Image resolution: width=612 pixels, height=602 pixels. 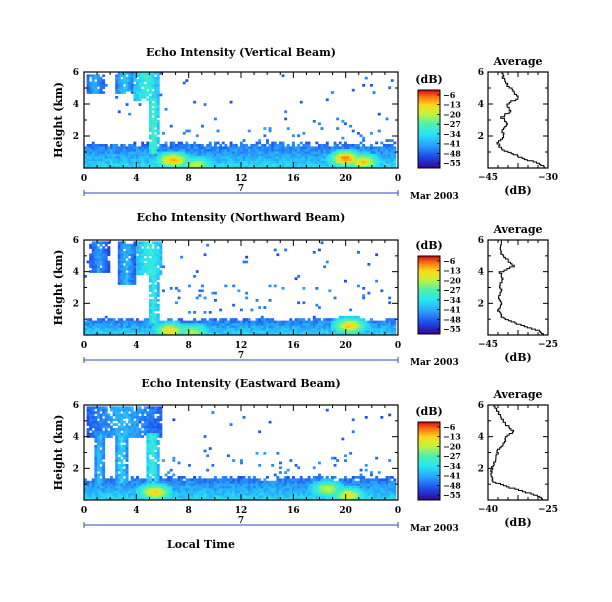 I want to click on panel-title: Echo Intensity (Vertical Beam), so click(x=241, y=52).